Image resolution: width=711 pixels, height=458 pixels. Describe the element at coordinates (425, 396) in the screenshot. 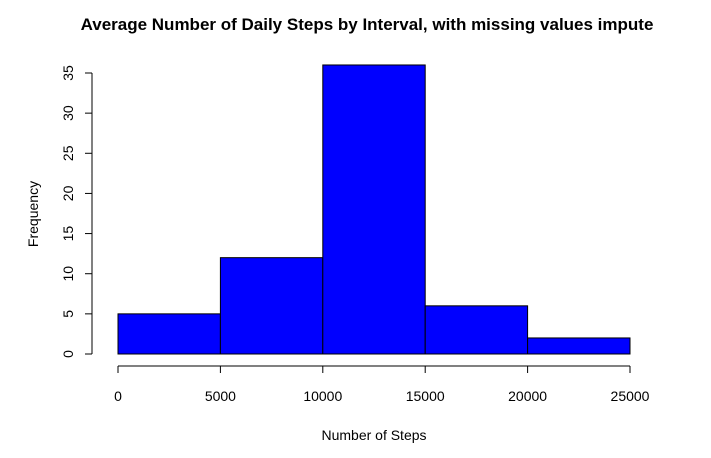

I see `x-tick-label: 15000` at that location.